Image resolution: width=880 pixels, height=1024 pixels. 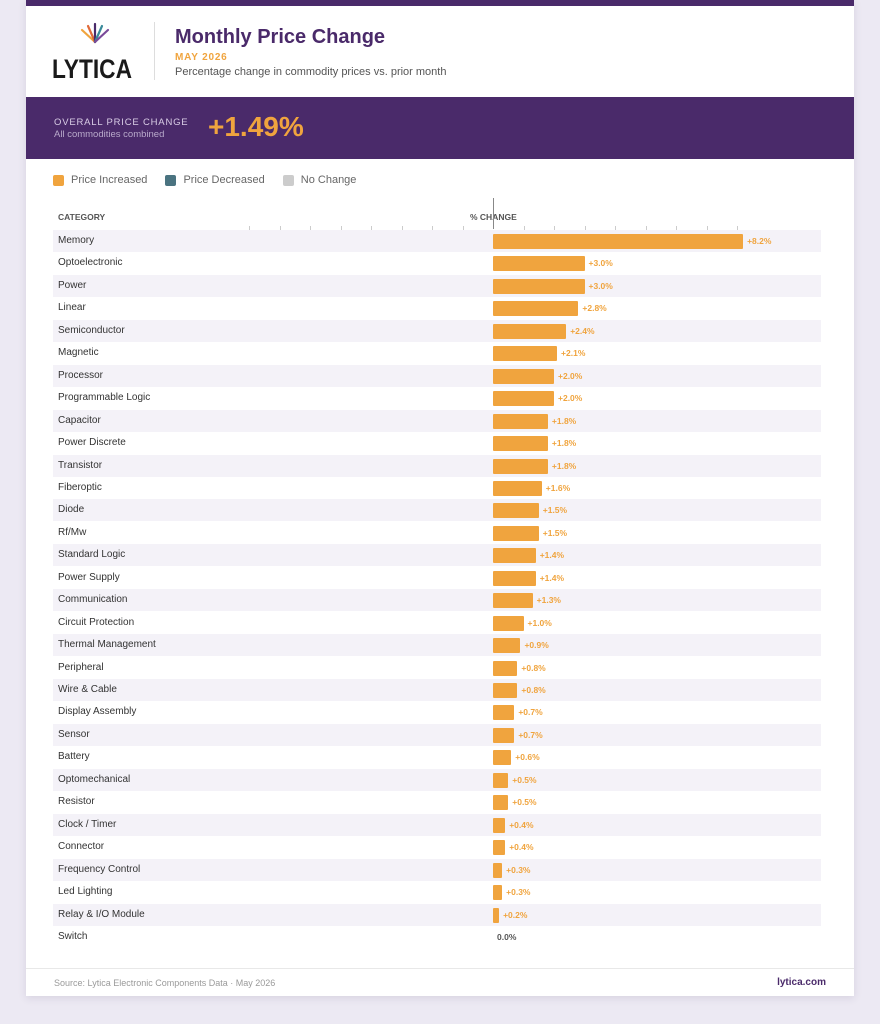 What do you see at coordinates (437, 398) in the screenshot?
I see `table-row: Programmable Logic +2.0%` at bounding box center [437, 398].